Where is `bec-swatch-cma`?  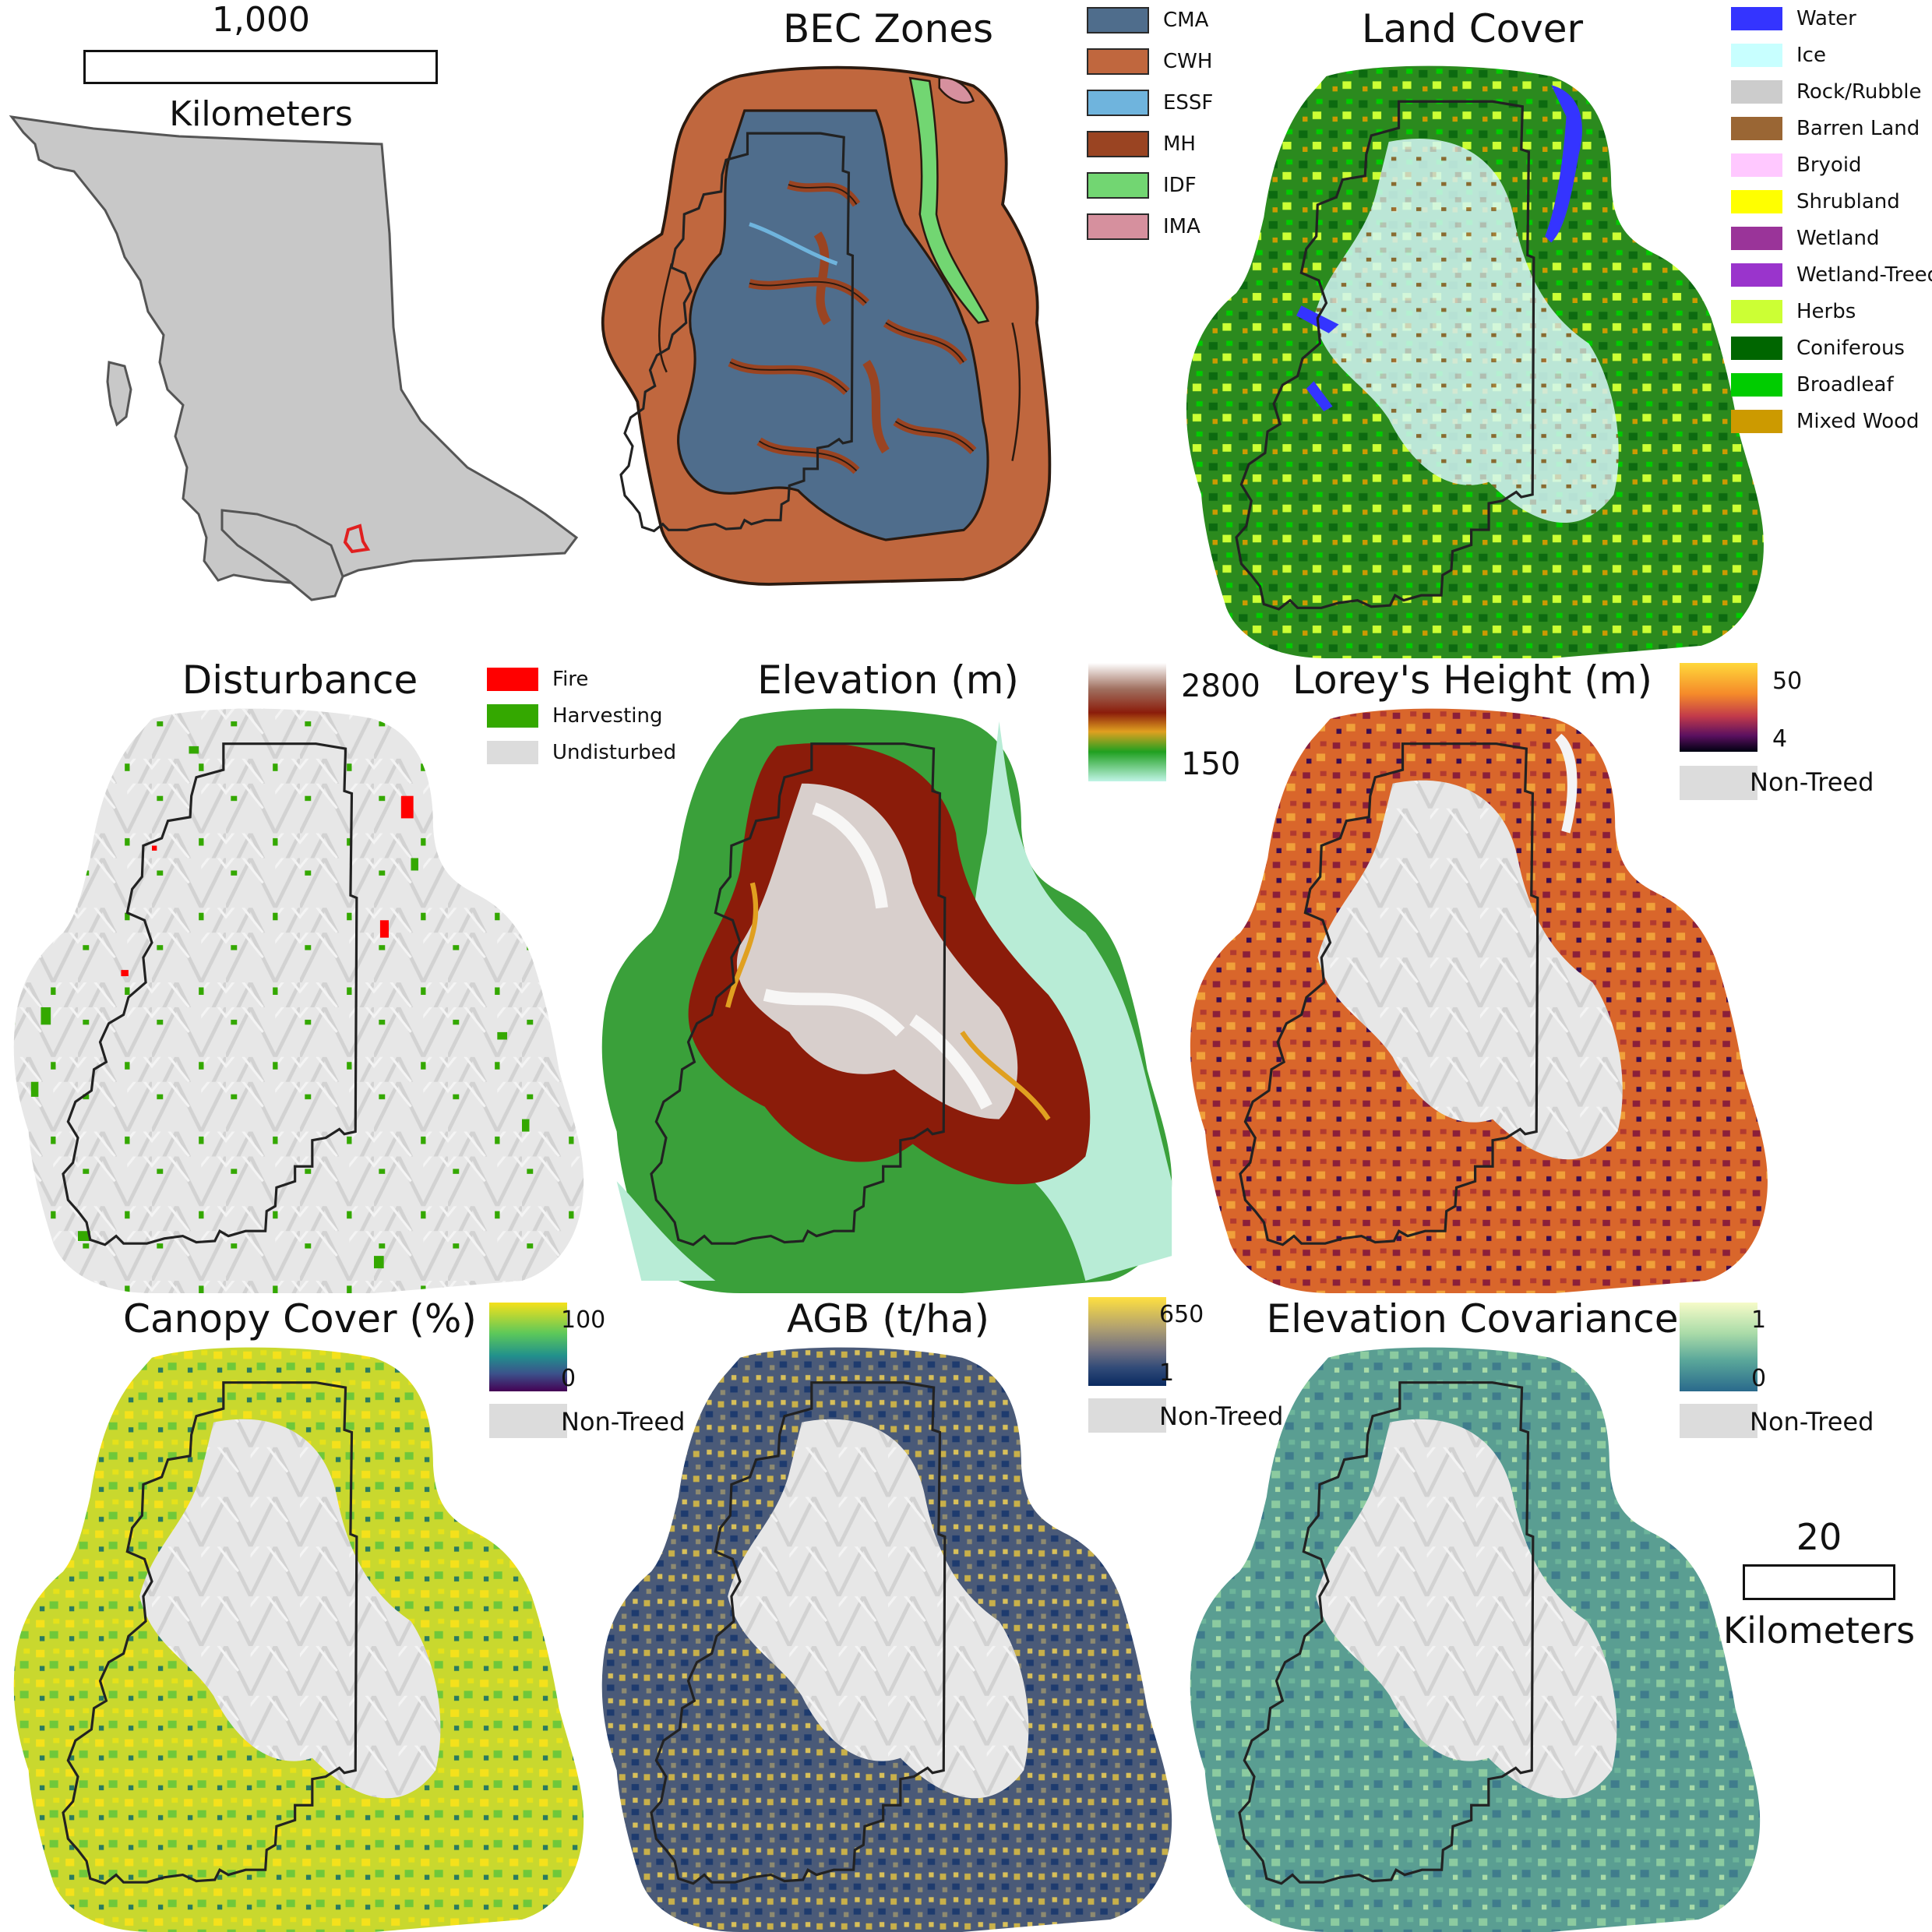
bec-swatch-cma is located at coordinates (1118, 20).